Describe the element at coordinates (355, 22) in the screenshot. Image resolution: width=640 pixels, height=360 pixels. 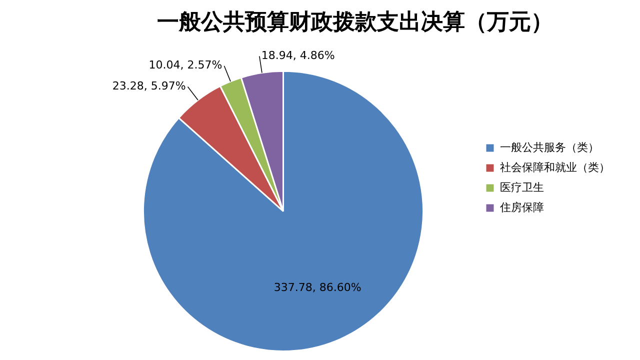
I see `chart-title: 一般公共预算财政拨款支出决算（万元）` at that location.